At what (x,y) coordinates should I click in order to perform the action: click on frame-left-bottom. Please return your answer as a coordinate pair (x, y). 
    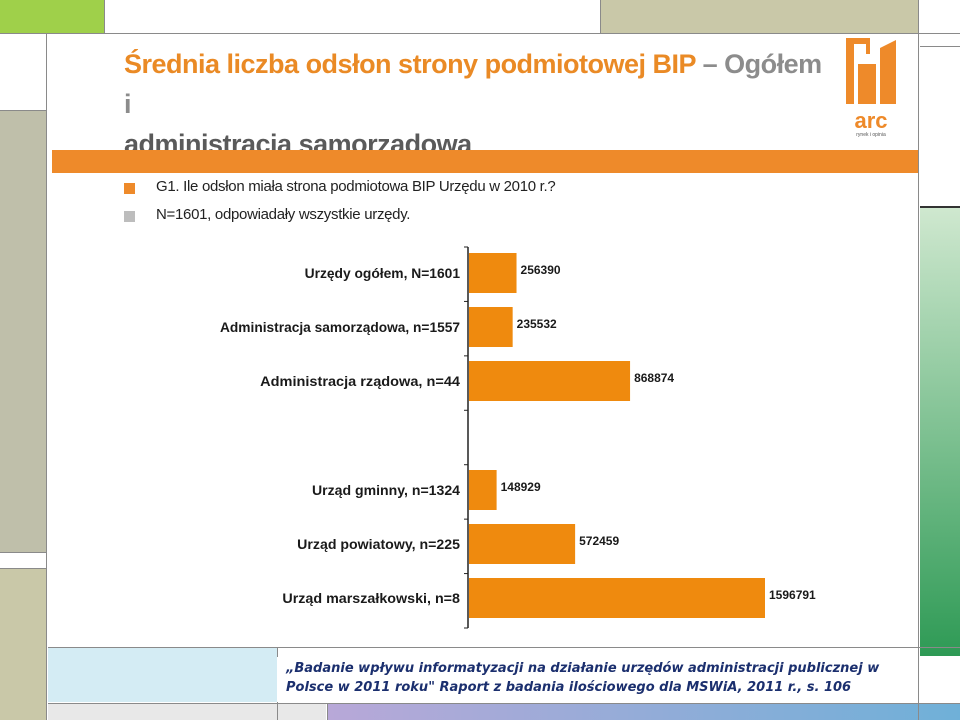
    Looking at the image, I should click on (23, 644).